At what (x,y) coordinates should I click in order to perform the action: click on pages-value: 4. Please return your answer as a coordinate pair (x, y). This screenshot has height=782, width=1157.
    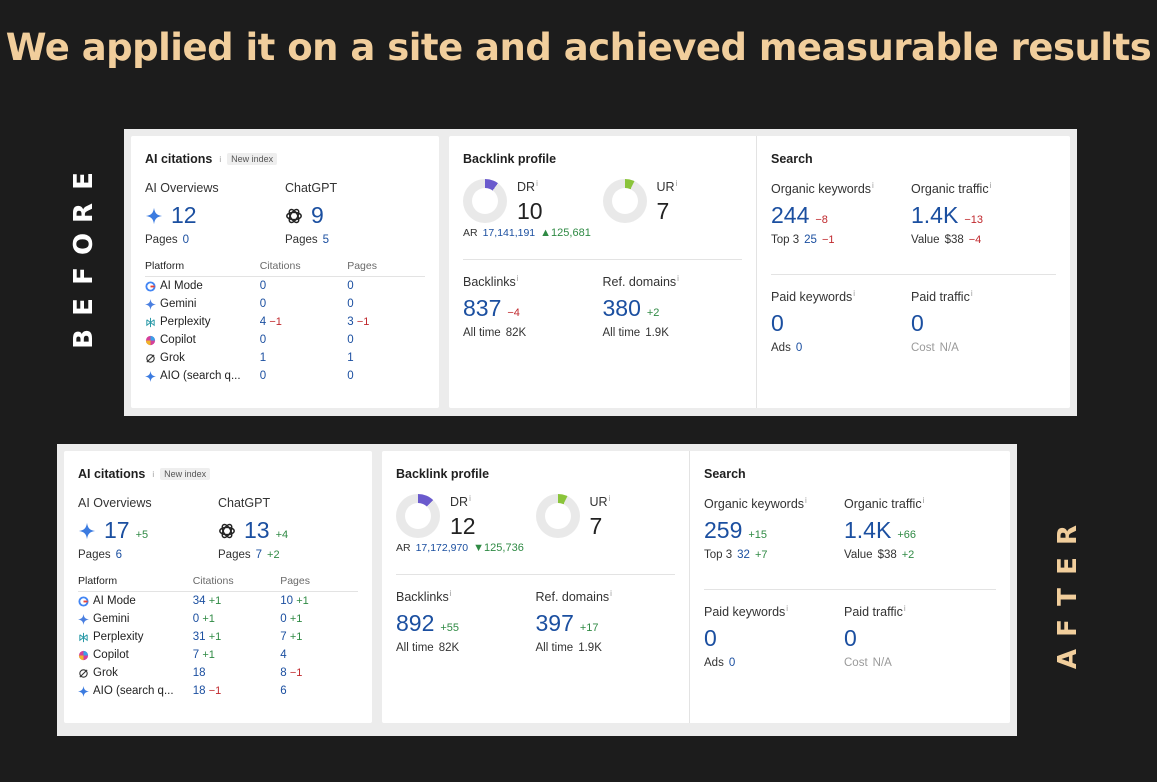
    Looking at the image, I should click on (283, 655).